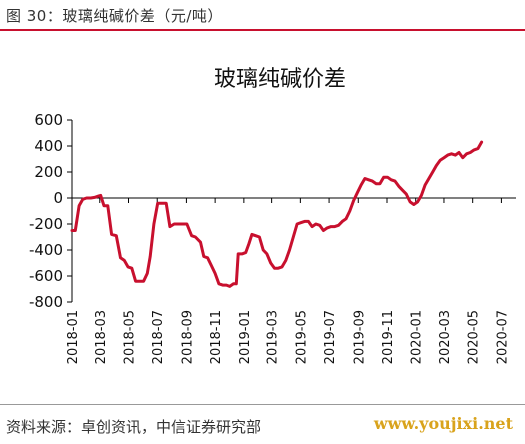  Describe the element at coordinates (48, 120) in the screenshot. I see `y-tick-label: 600` at that location.